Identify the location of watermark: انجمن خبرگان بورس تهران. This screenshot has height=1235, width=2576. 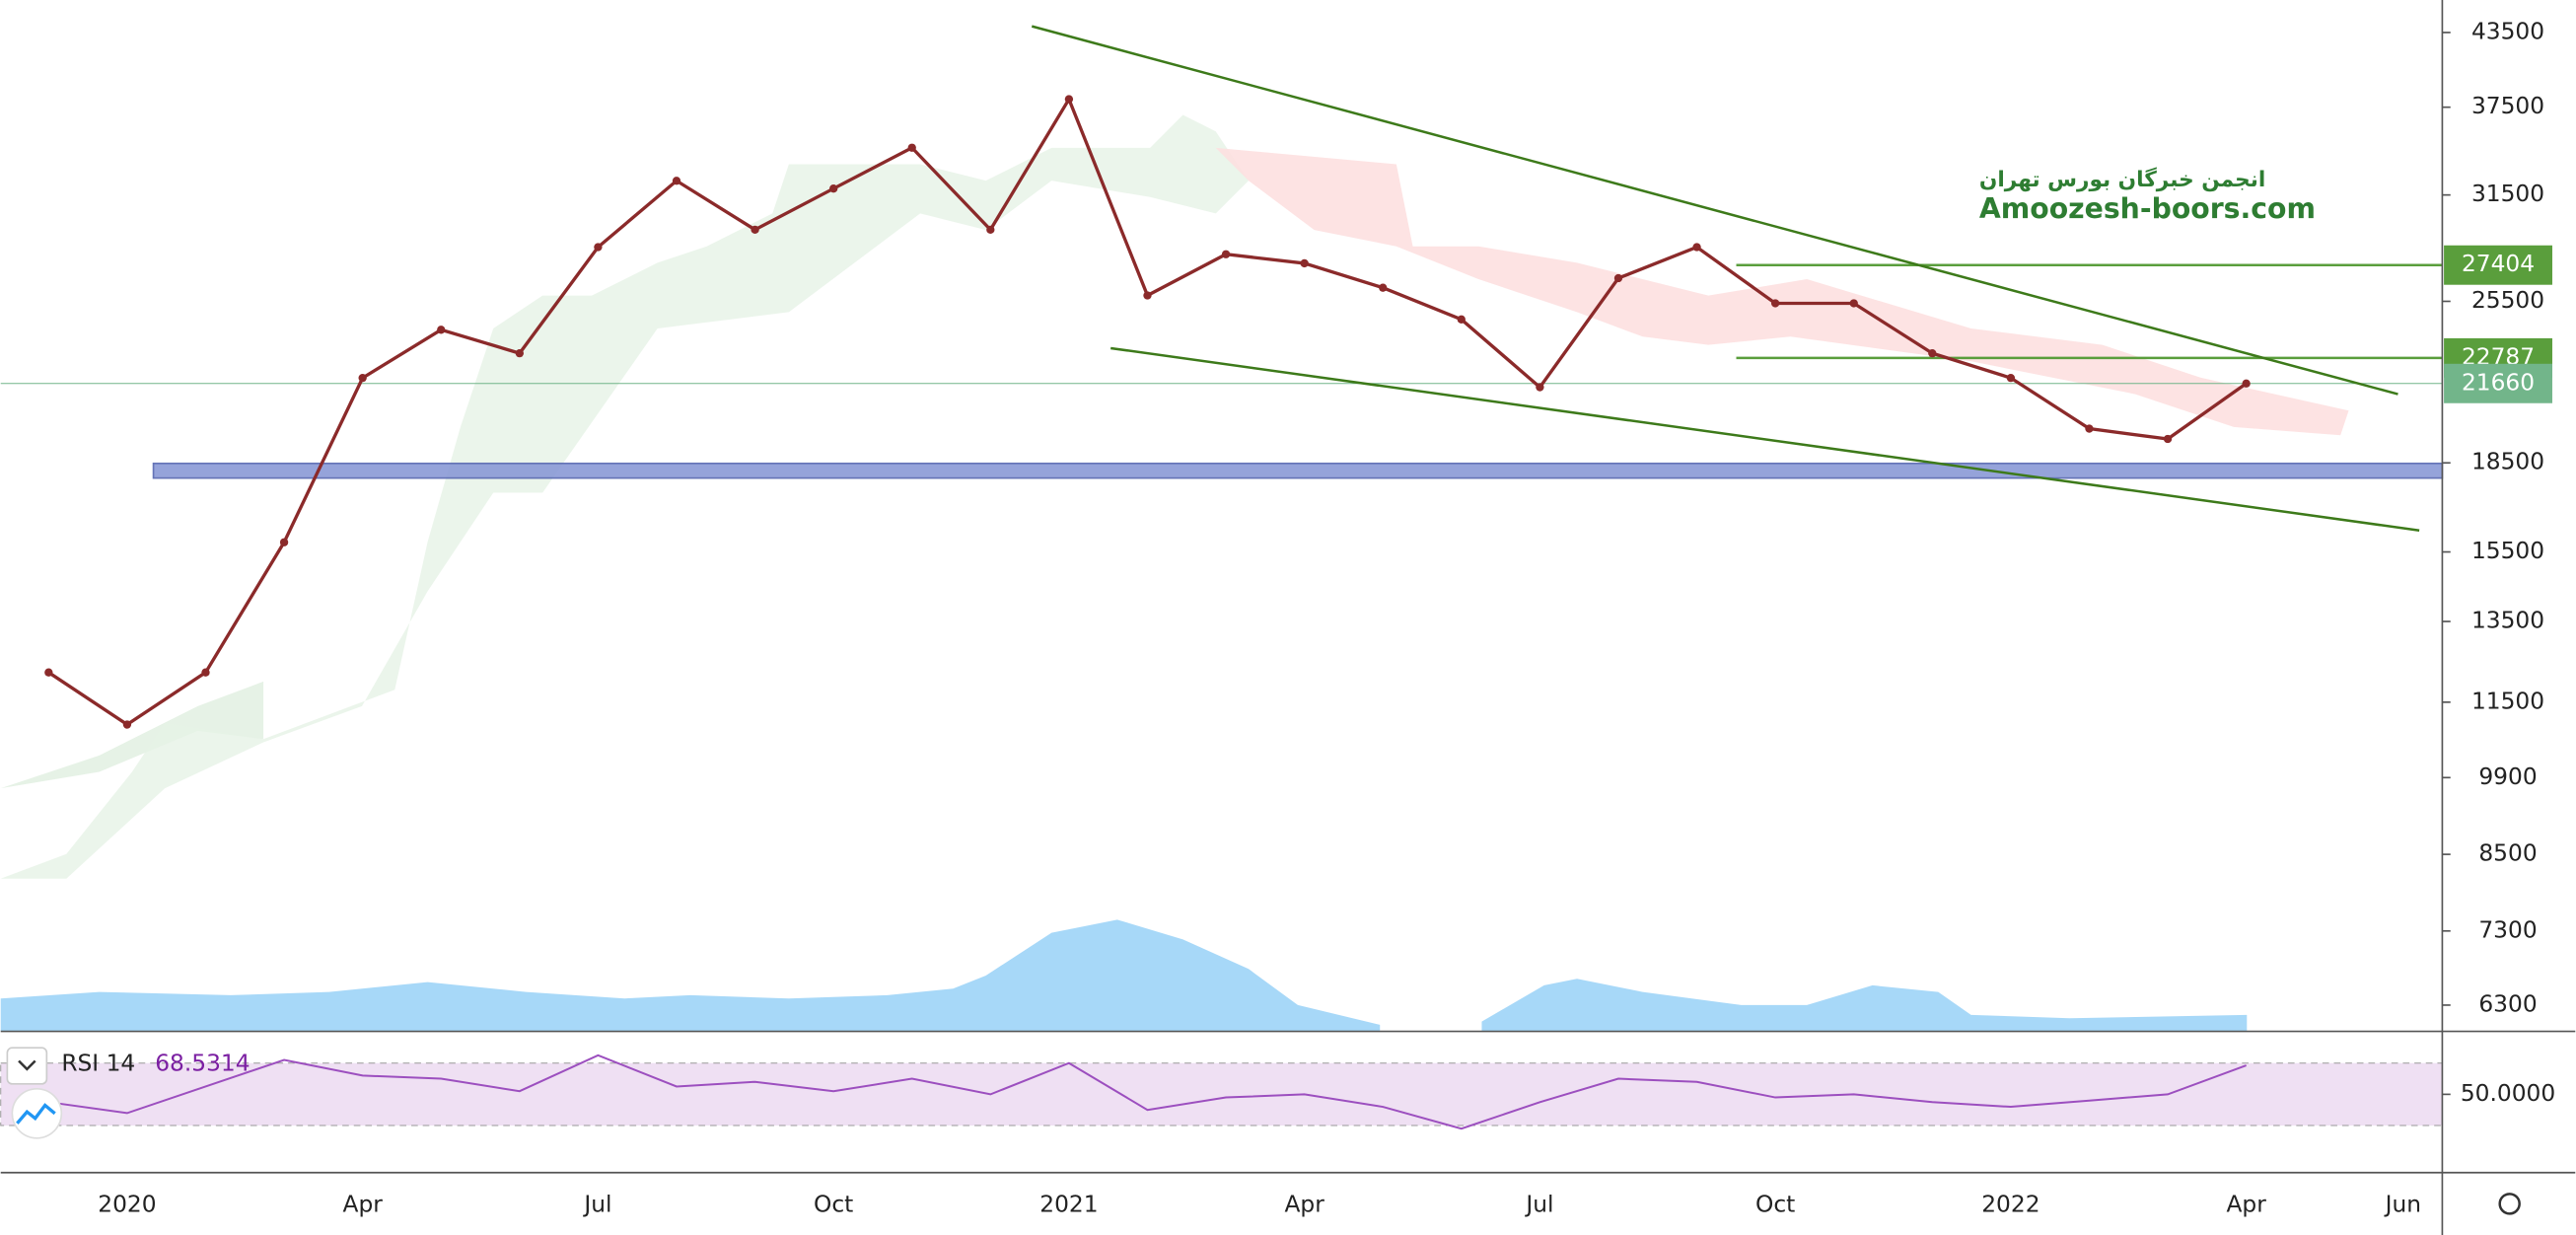
(2122, 179).